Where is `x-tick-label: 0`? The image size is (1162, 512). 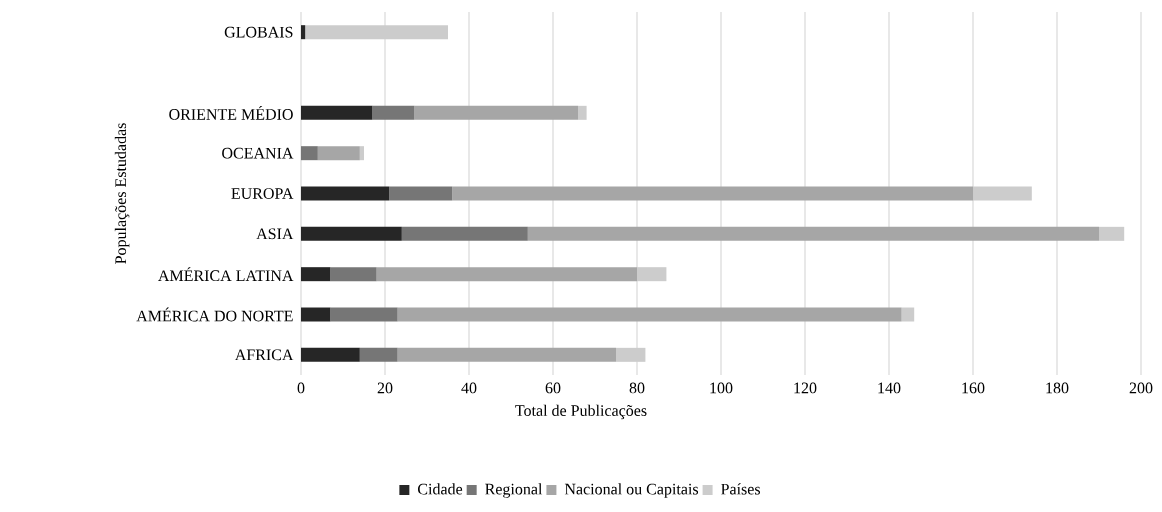
x-tick-label: 0 is located at coordinates (301, 388).